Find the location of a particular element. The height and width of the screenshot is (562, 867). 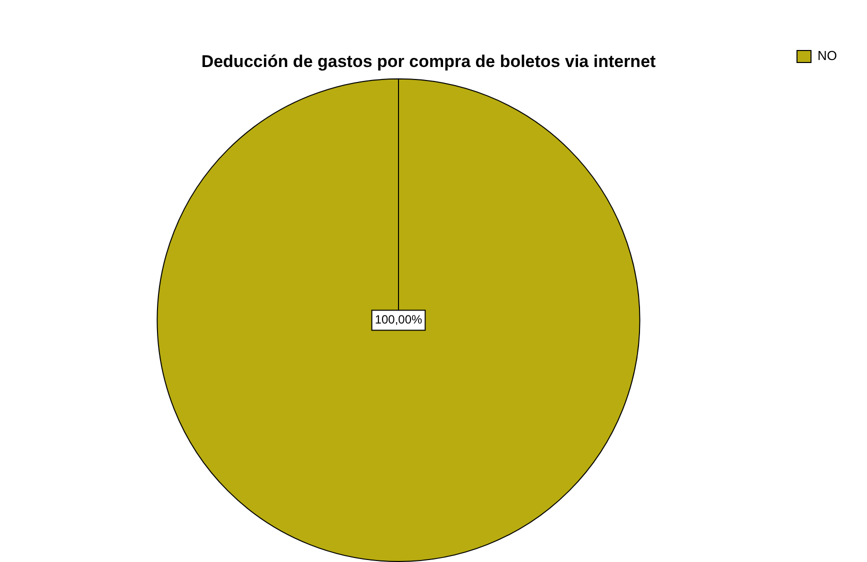

data-label: 100,00% is located at coordinates (398, 319).